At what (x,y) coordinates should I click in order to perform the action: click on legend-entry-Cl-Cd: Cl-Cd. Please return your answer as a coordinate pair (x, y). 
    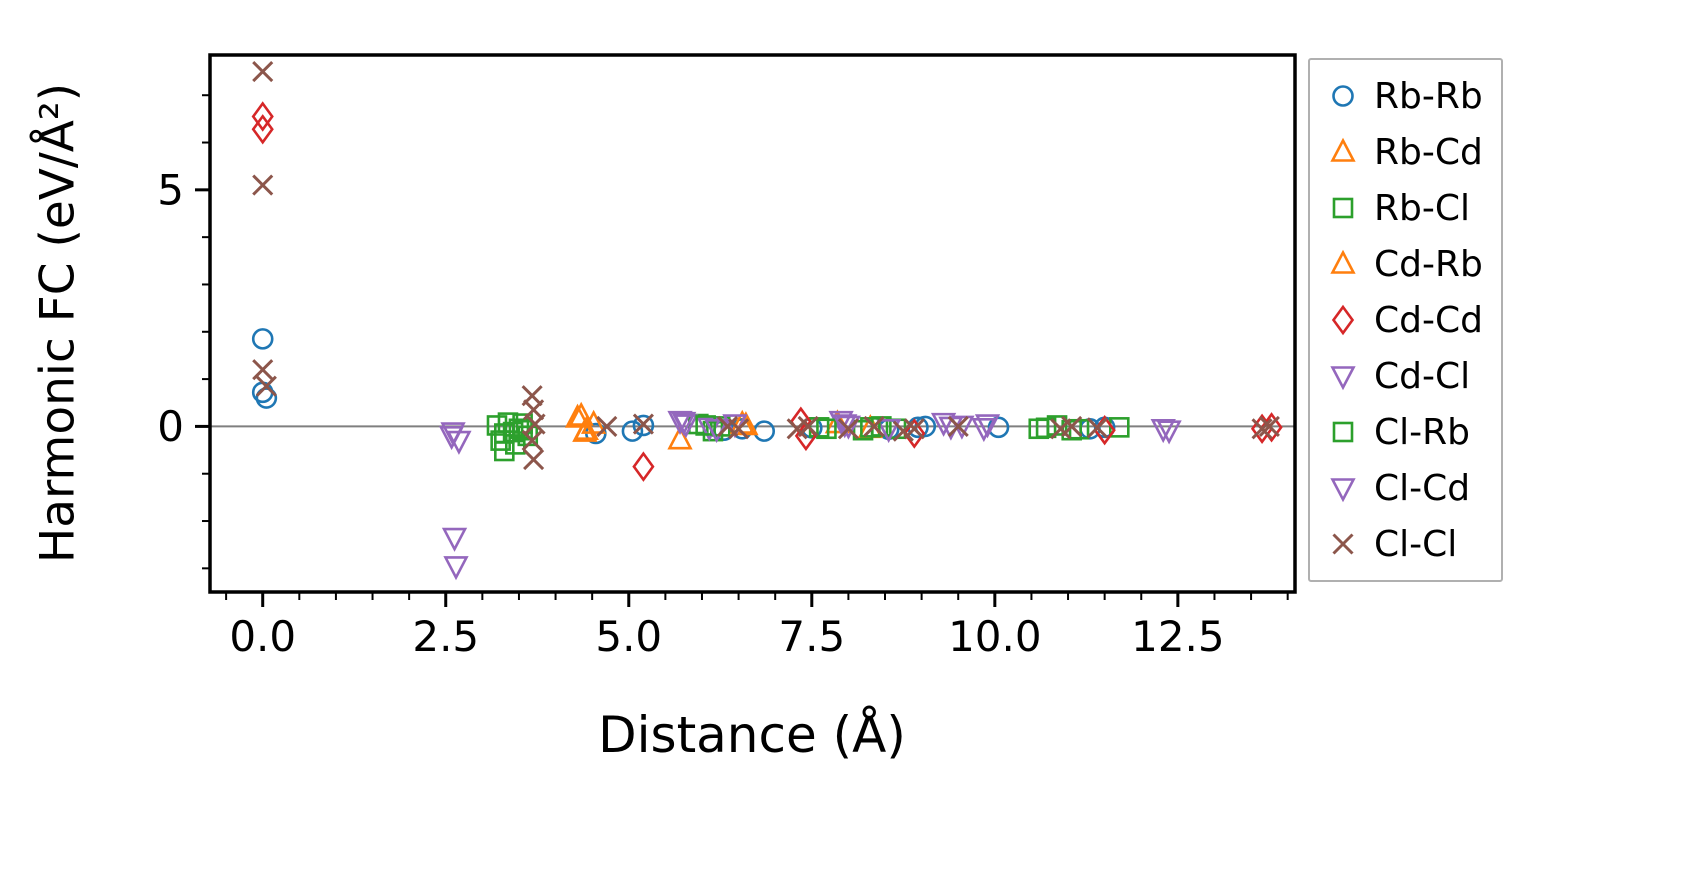
    Looking at the image, I should click on (1402, 488).